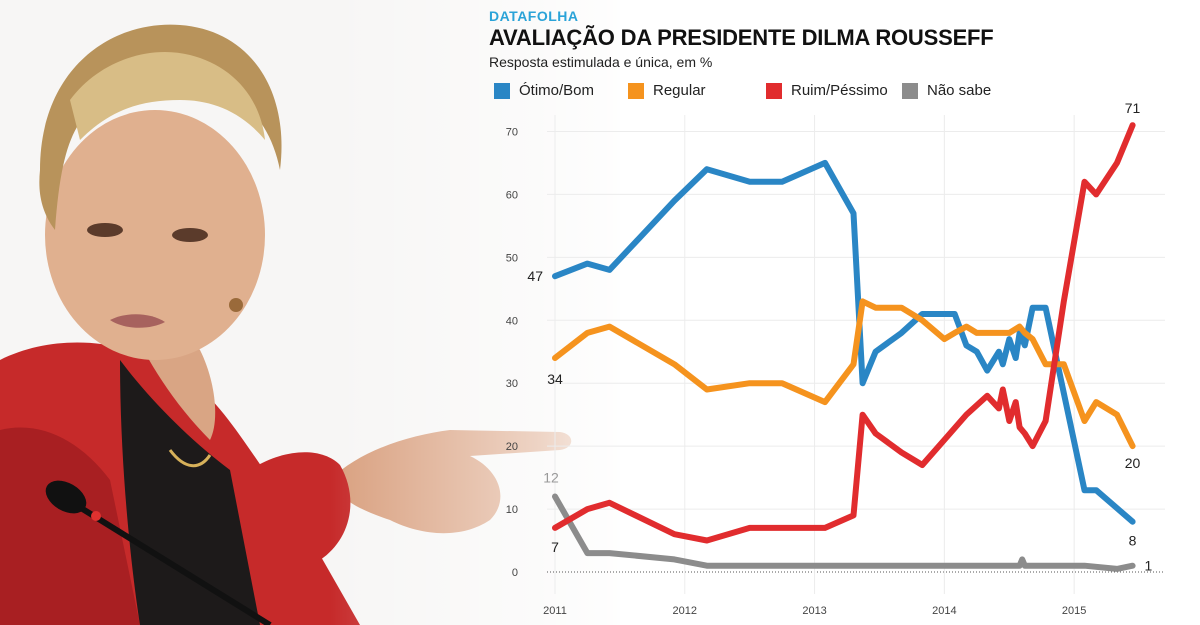 The height and width of the screenshot is (625, 1200). I want to click on x-tick-label: 2011, so click(555, 611).